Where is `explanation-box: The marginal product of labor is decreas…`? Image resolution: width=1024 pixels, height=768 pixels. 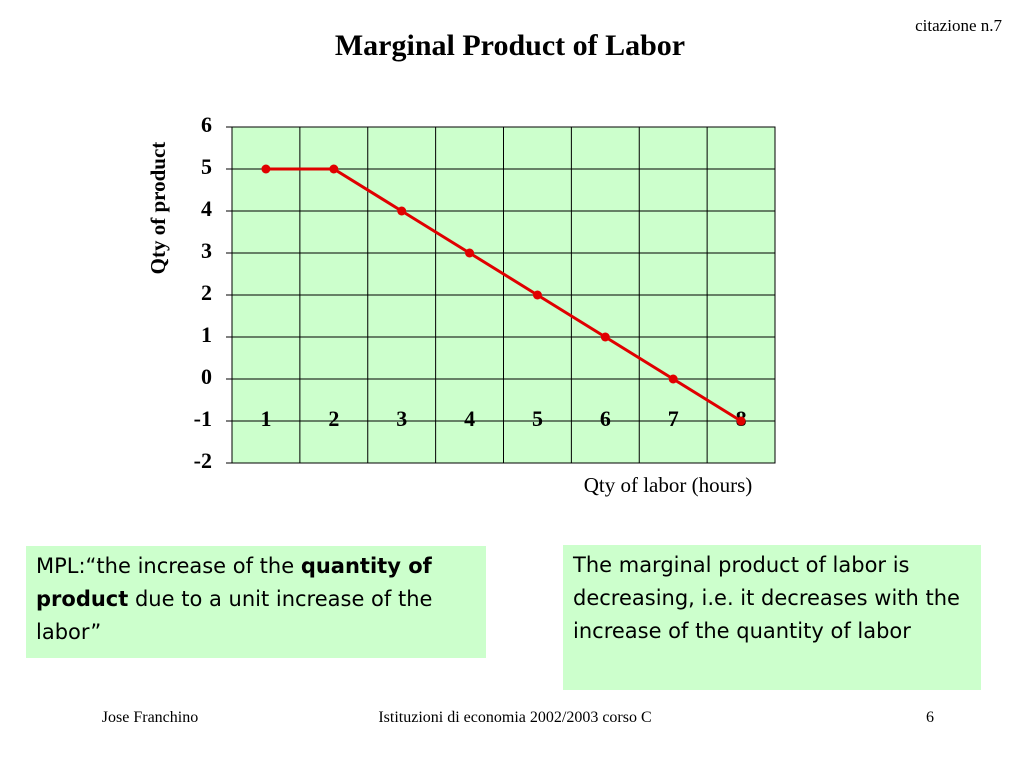 explanation-box: The marginal product of labor is decreas… is located at coordinates (772, 617).